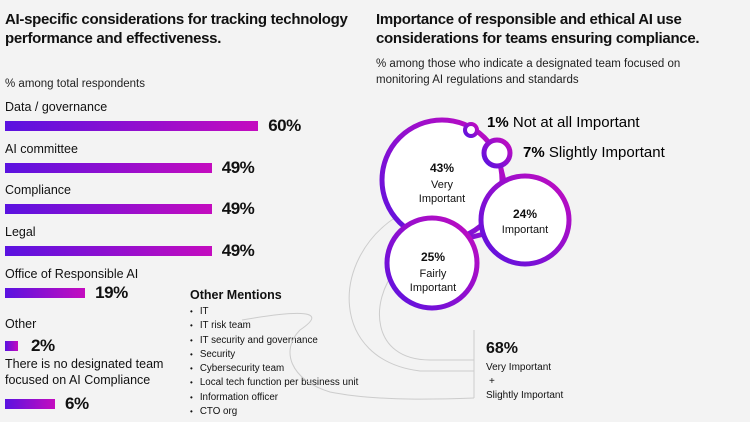 This screenshot has width=750, height=422. Describe the element at coordinates (274, 369) in the screenshot. I see `other-mention-item: Cybersecurity team` at that location.